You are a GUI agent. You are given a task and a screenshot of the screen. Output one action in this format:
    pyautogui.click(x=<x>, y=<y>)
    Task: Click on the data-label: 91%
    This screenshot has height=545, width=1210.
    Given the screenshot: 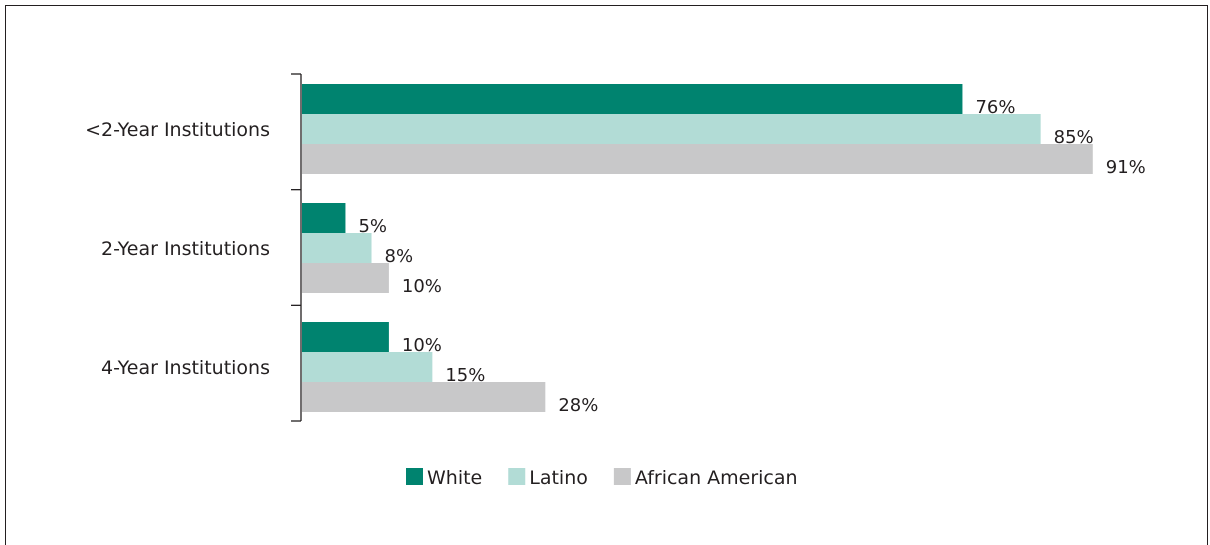 What is the action you would take?
    pyautogui.click(x=1126, y=167)
    